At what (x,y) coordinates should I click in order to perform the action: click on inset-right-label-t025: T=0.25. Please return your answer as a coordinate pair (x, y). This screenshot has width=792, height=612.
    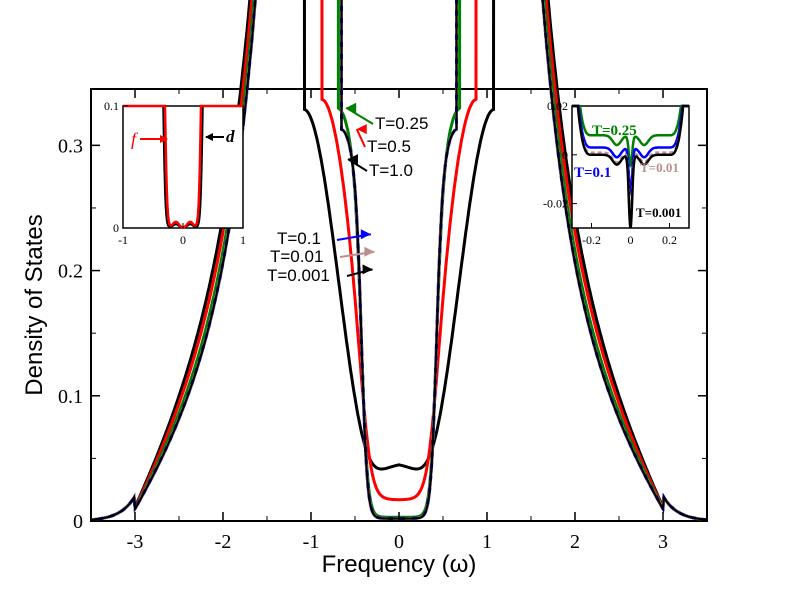
    Looking at the image, I should click on (614, 131).